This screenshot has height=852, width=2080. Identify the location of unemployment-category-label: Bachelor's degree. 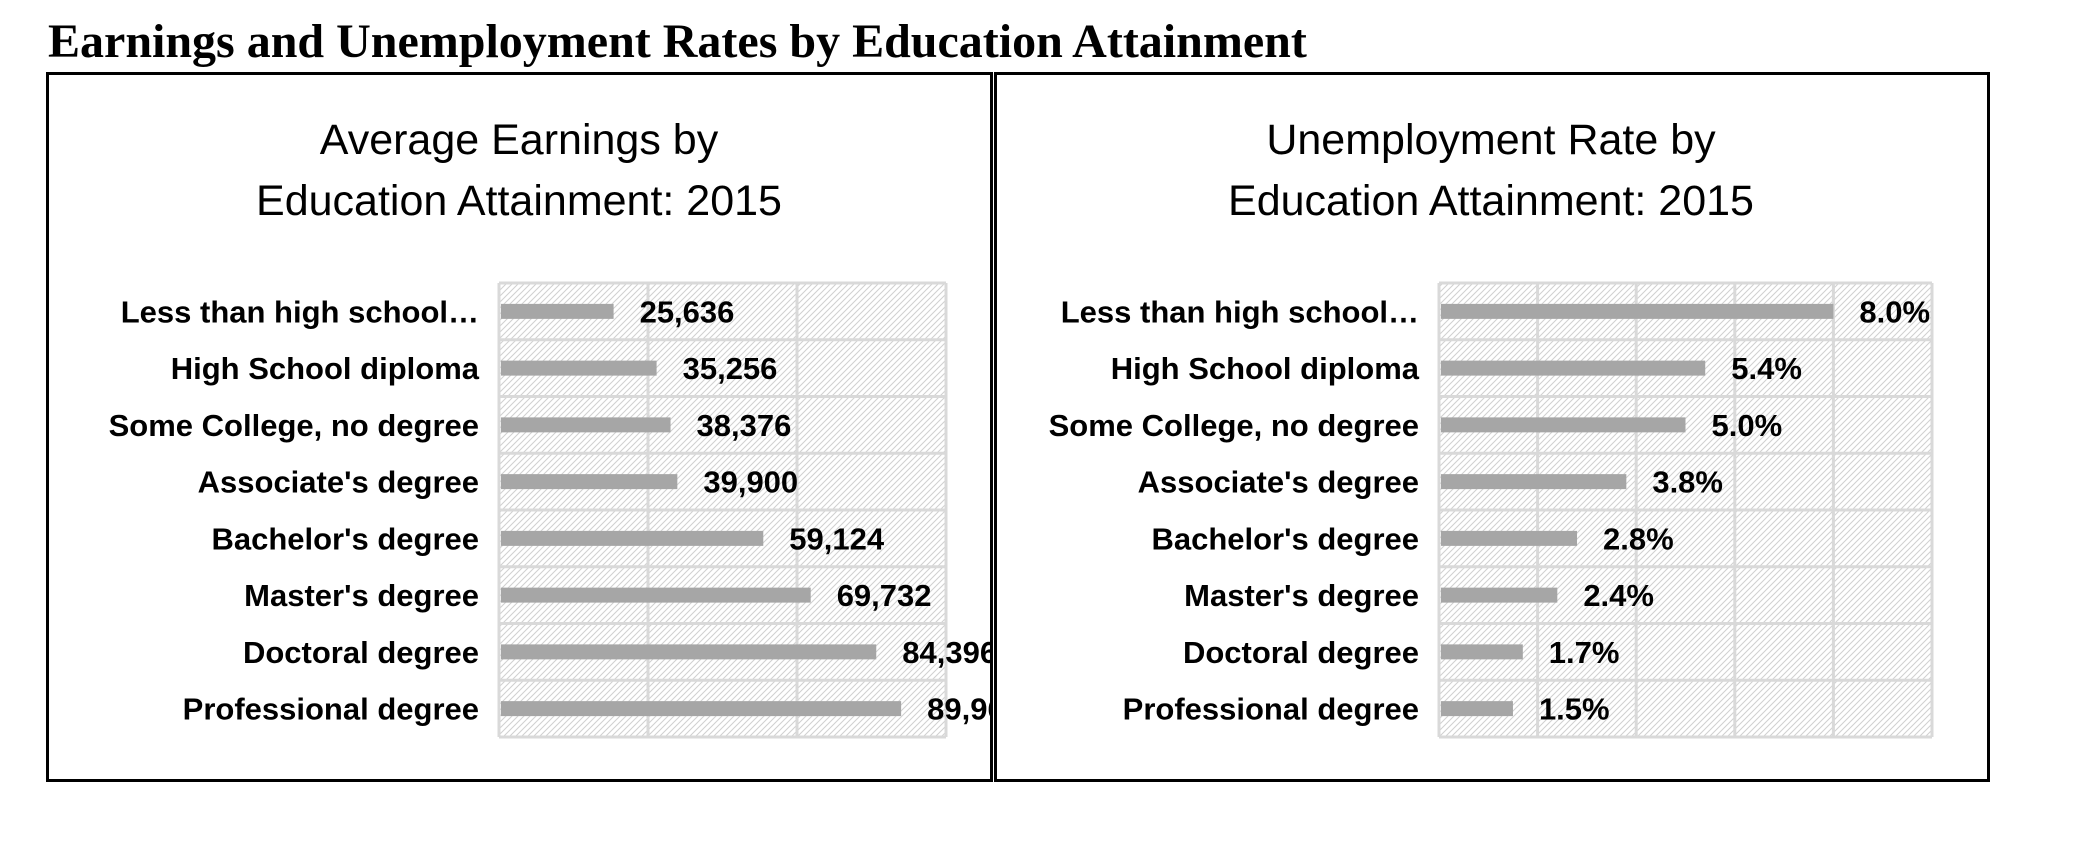
(1285, 538).